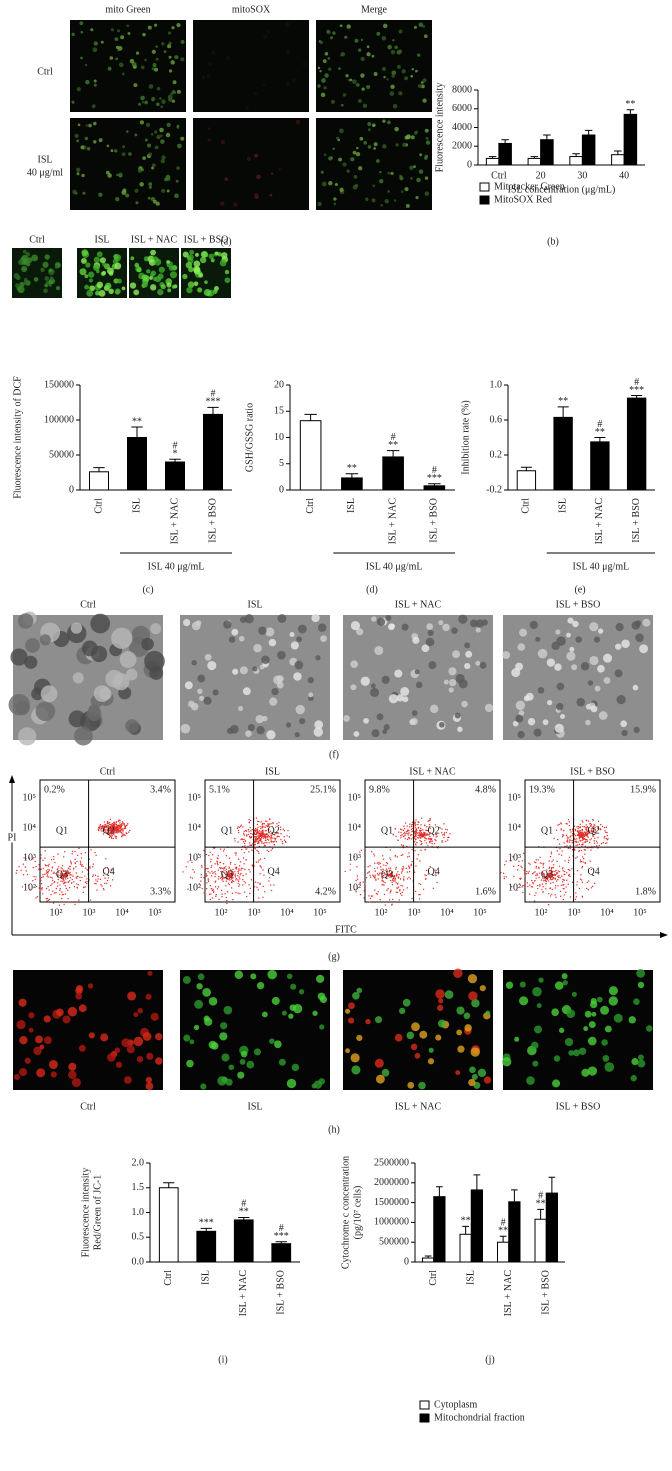  What do you see at coordinates (61, 454) in the screenshot?
I see `y-tick-label: 50000` at bounding box center [61, 454].